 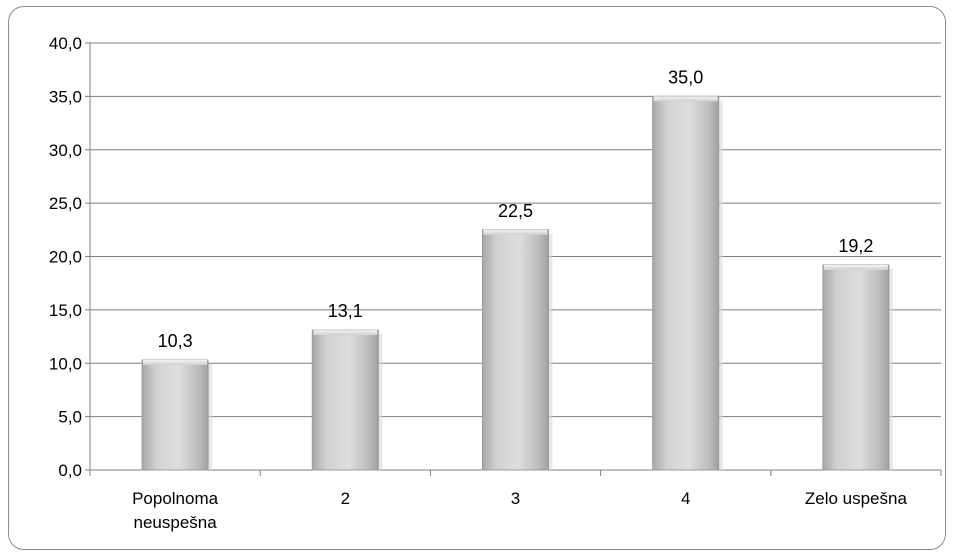 I want to click on y-tick-label: 25,0, so click(x=65, y=203).